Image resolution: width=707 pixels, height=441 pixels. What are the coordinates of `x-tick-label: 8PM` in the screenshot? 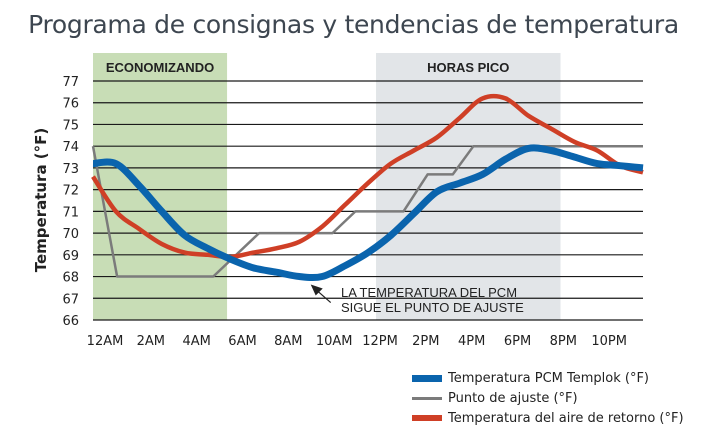 It's located at (563, 341).